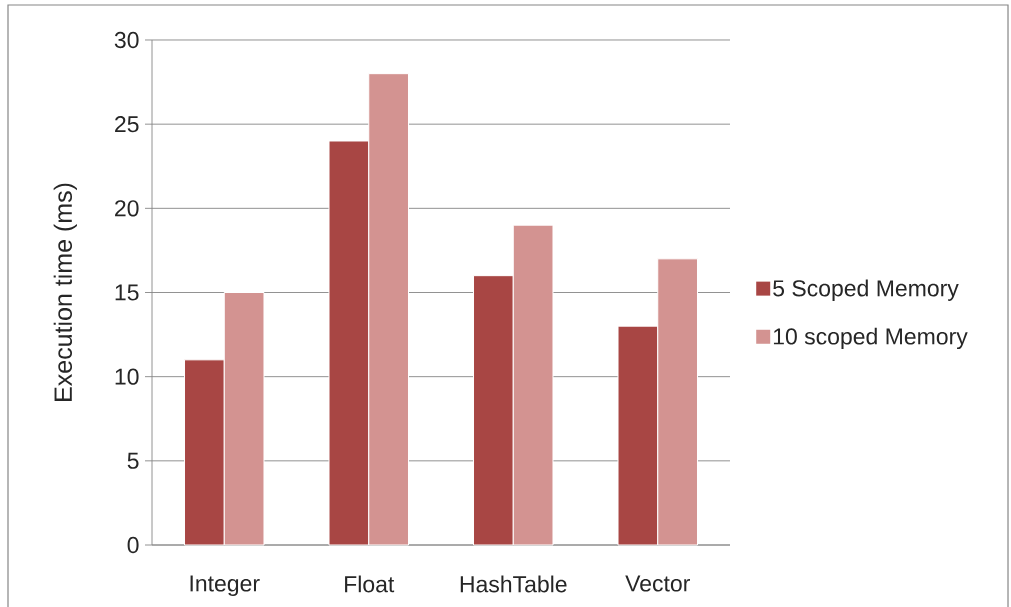 The image size is (1011, 607). I want to click on legend-label: 5 Scoped Memory, so click(866, 290).